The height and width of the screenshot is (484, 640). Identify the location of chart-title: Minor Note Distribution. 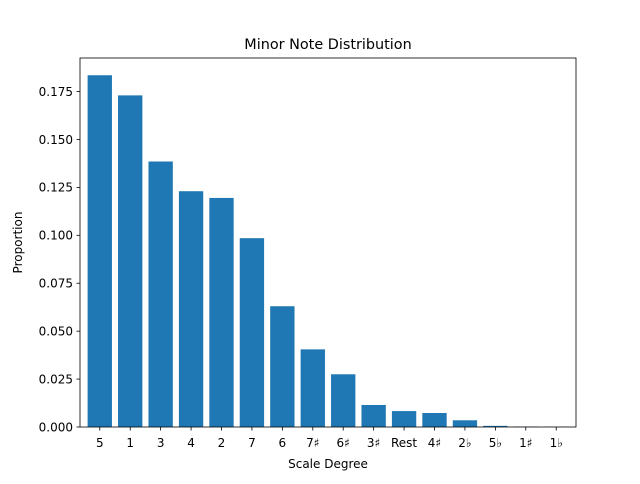
(327, 45).